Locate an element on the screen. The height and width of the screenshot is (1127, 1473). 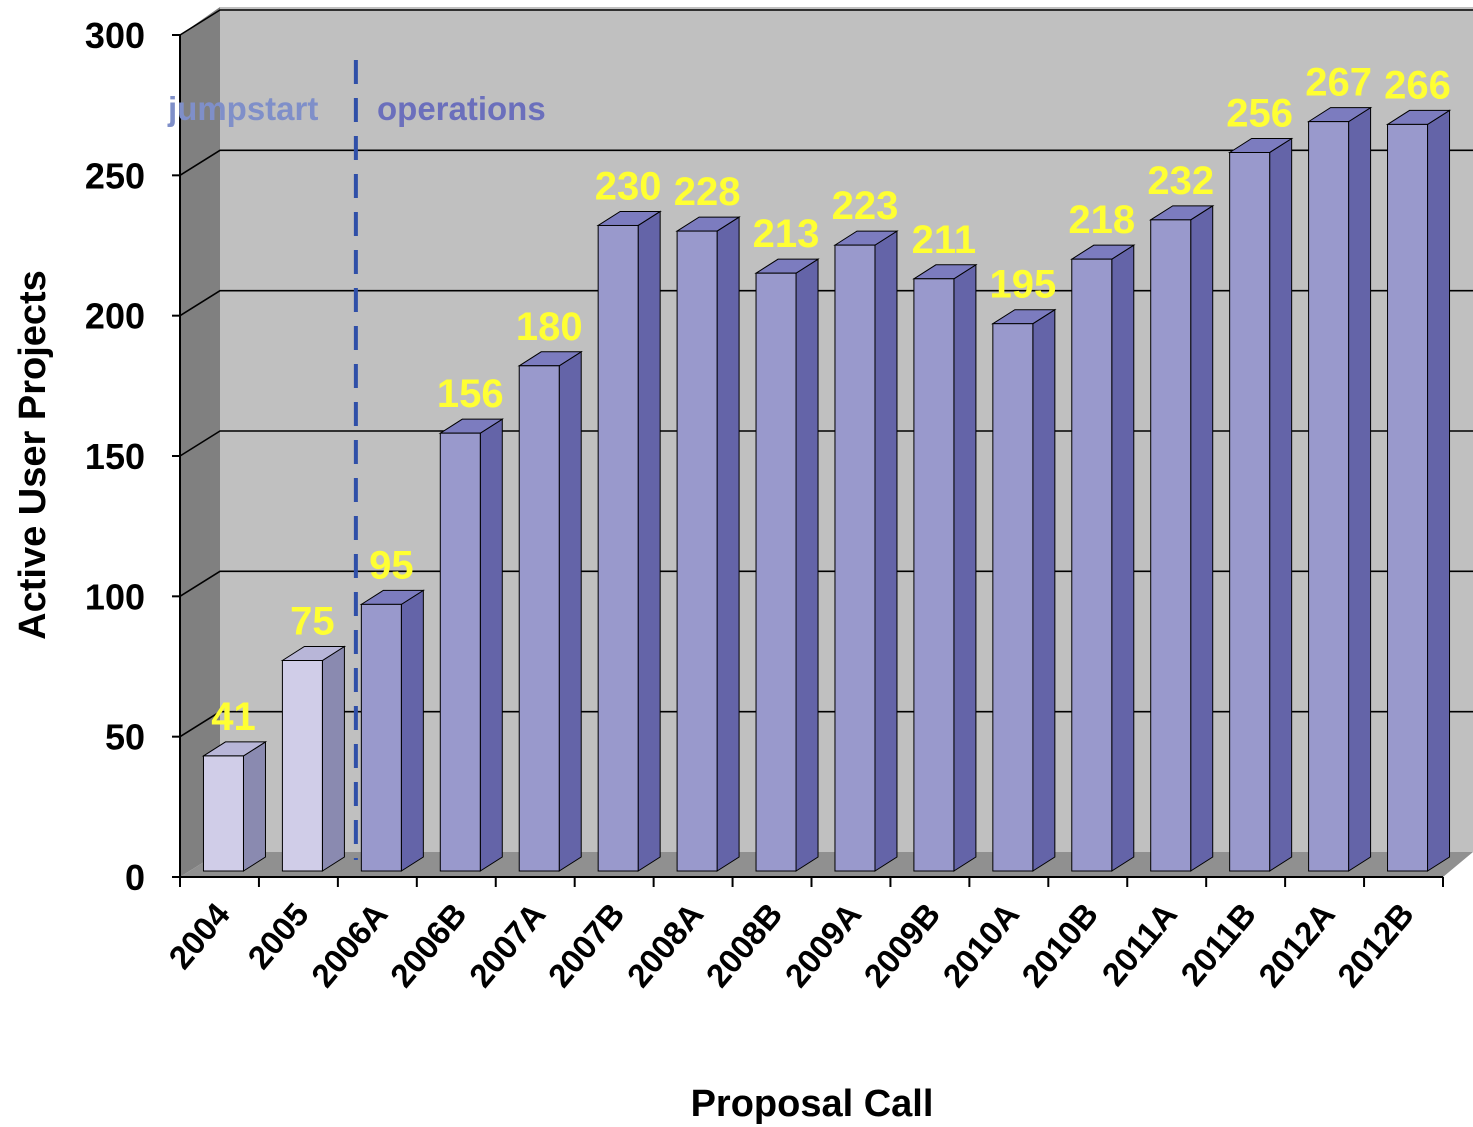
y-axis-title: Active User Projects is located at coordinates (33, 455).